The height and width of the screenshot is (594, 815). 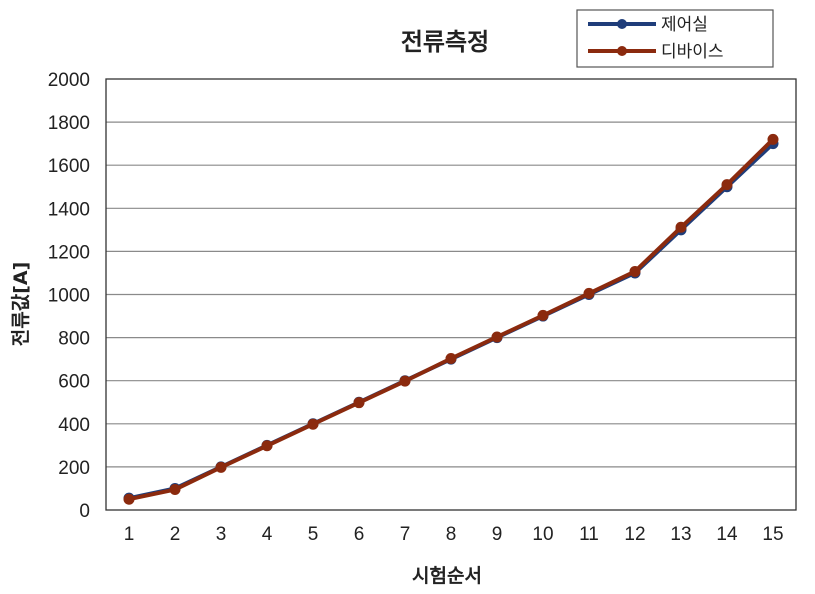 What do you see at coordinates (129, 534) in the screenshot?
I see `x-tick-label-1: 1` at bounding box center [129, 534].